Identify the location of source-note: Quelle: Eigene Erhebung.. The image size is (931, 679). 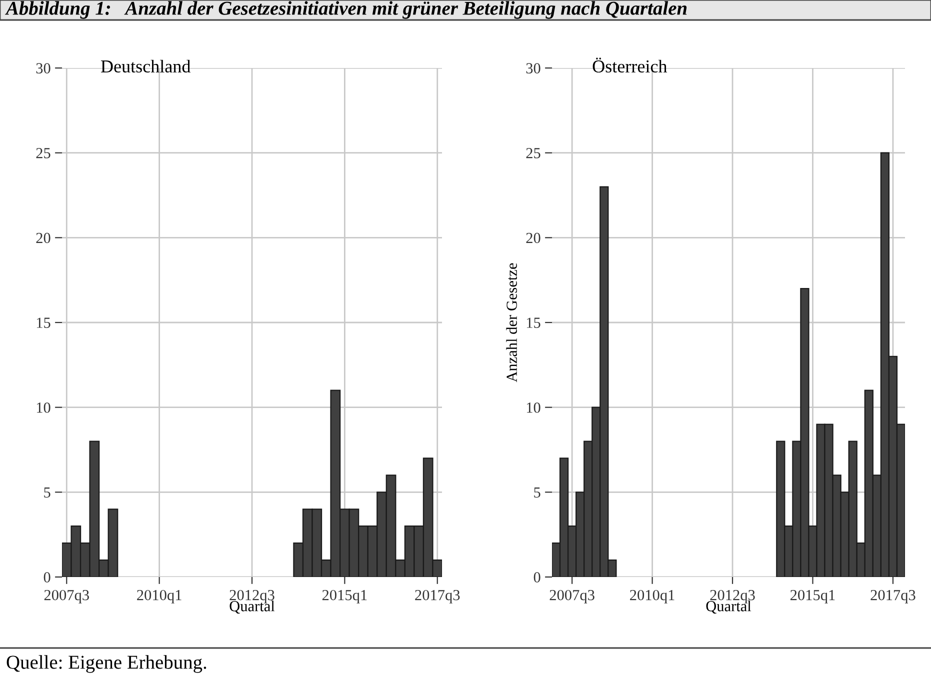
(106, 664).